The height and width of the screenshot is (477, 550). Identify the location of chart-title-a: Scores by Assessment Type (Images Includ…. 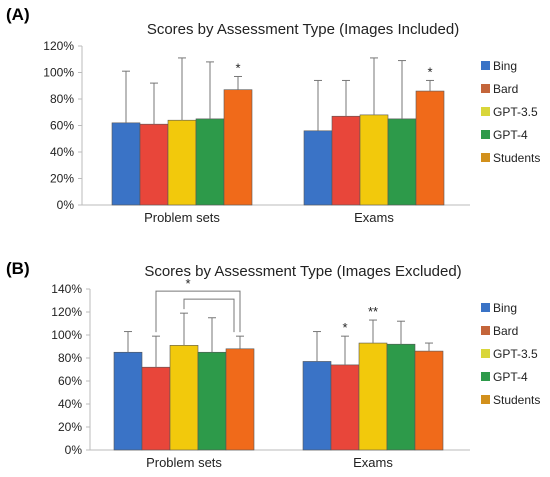
(303, 29).